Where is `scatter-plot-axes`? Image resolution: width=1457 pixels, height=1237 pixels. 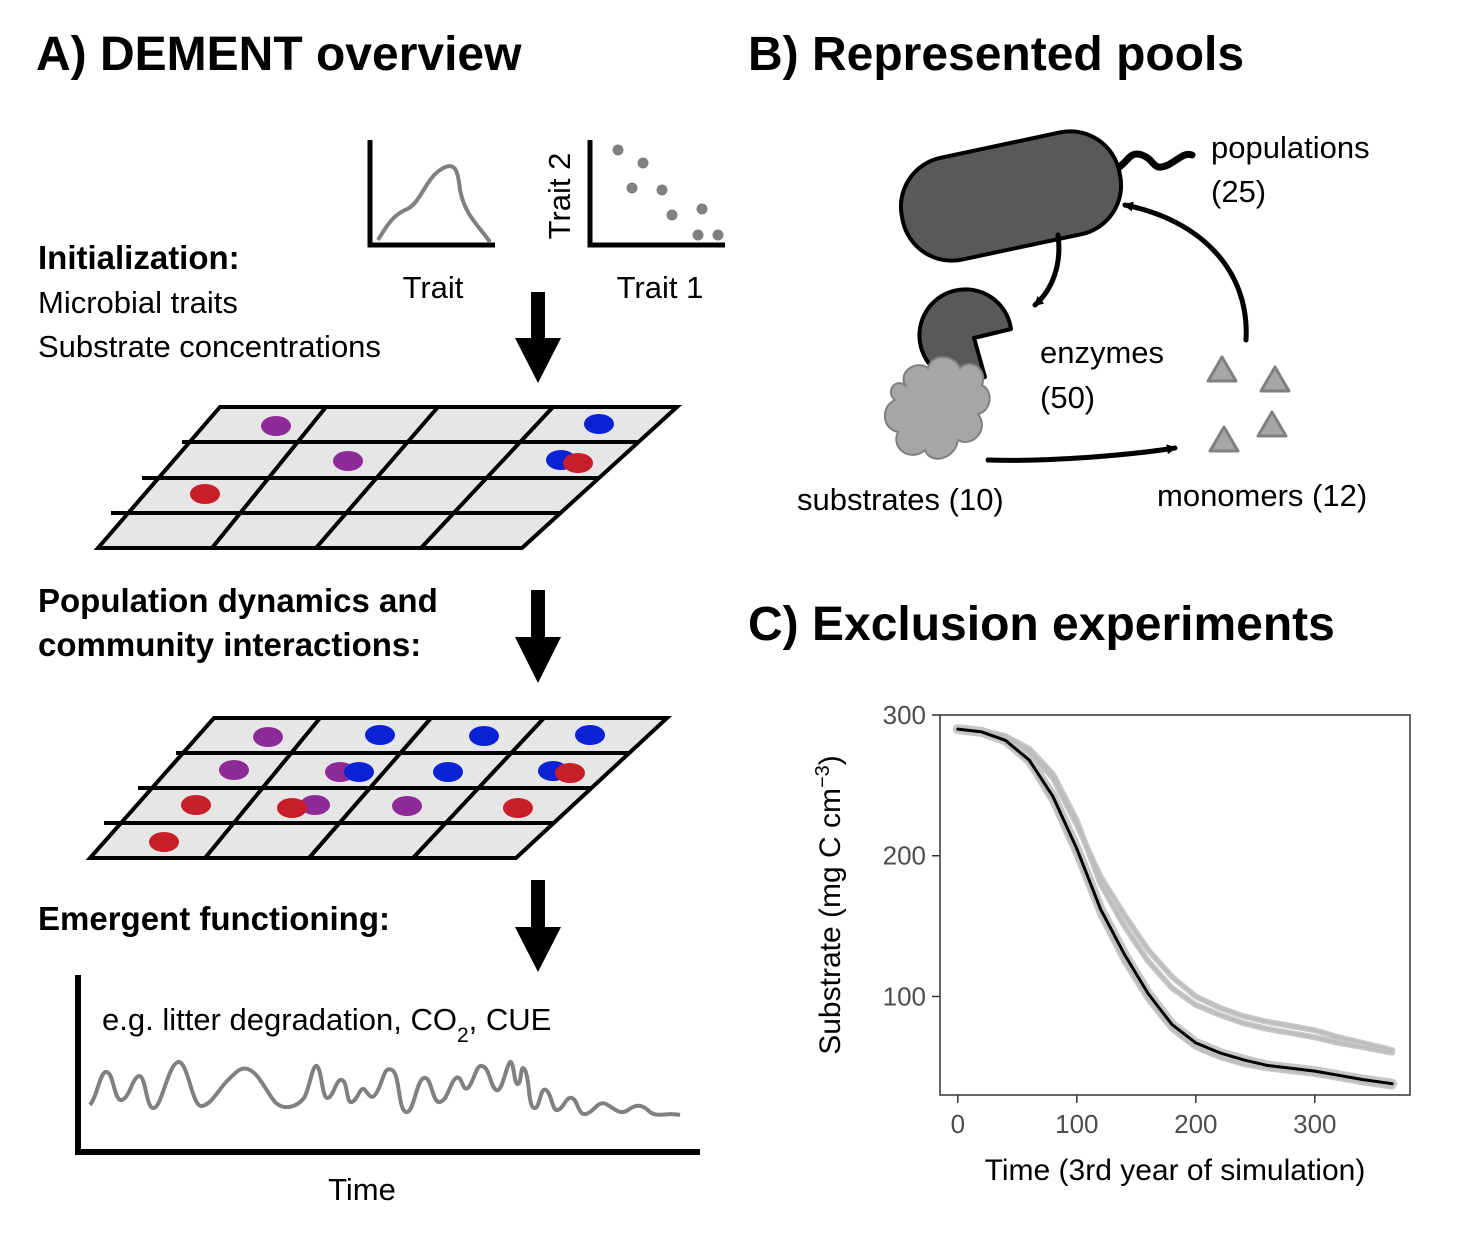
scatter-plot-axes is located at coordinates (656, 194).